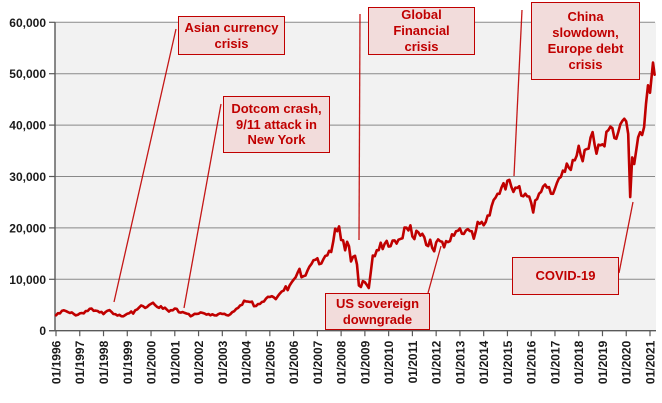 The image size is (662, 403). I want to click on asian-currency-crisis-leader-line, so click(145, 165).